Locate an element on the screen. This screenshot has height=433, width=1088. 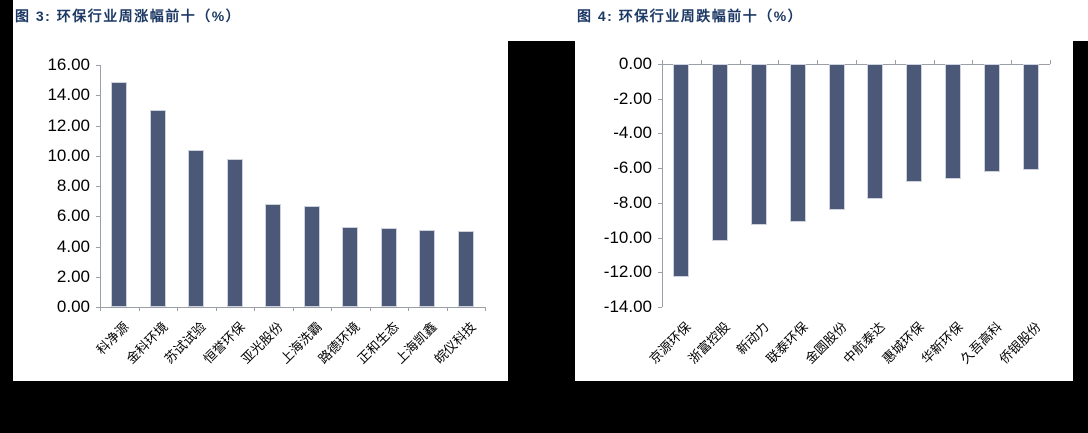
y-tick-label: 16.00 is located at coordinates (68, 64).